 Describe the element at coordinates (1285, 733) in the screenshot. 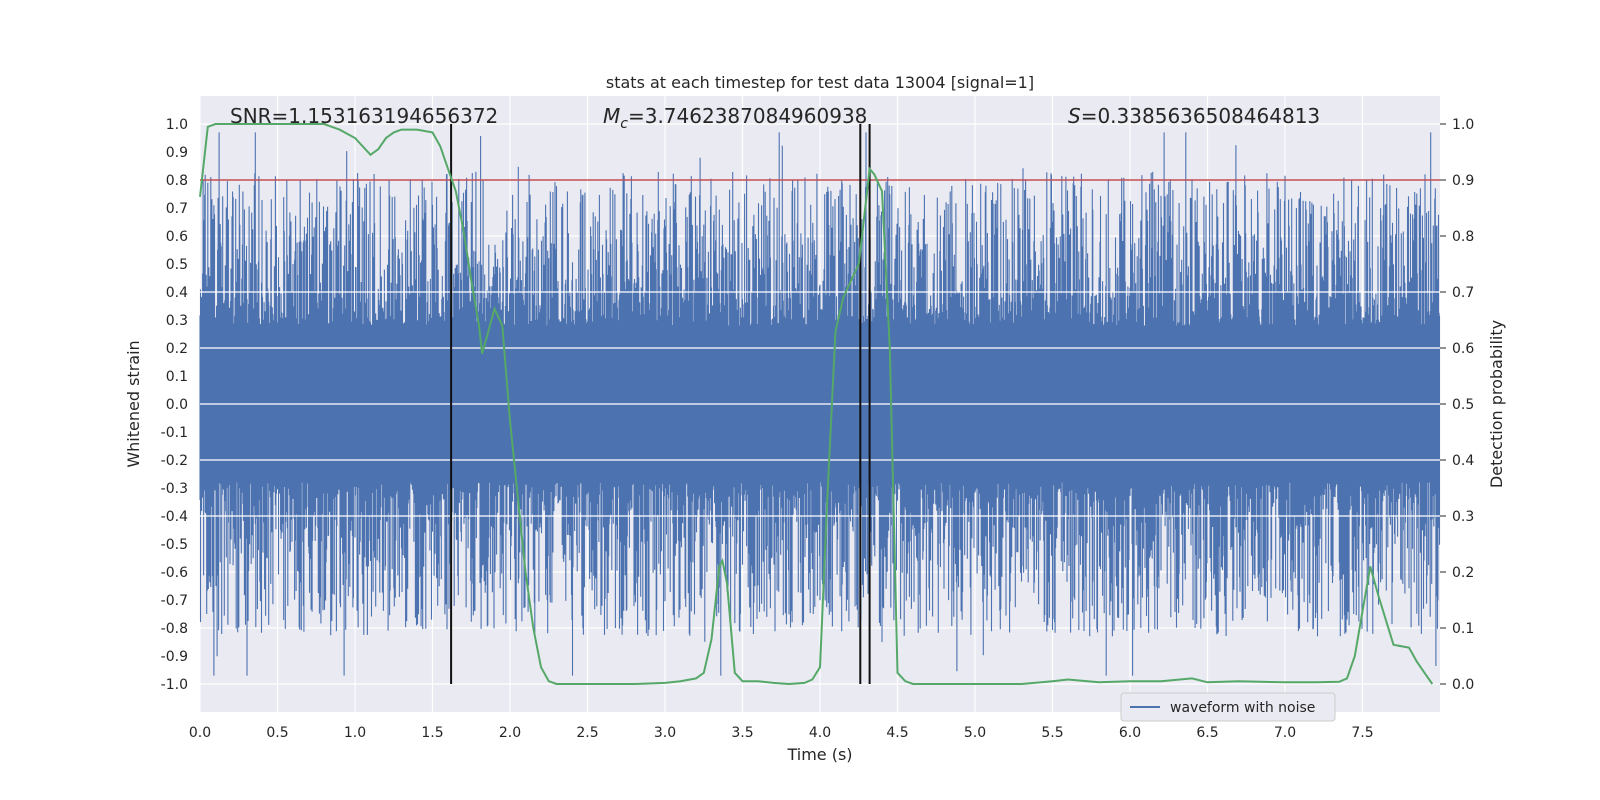

I see `x-tick-label: 7.0` at that location.